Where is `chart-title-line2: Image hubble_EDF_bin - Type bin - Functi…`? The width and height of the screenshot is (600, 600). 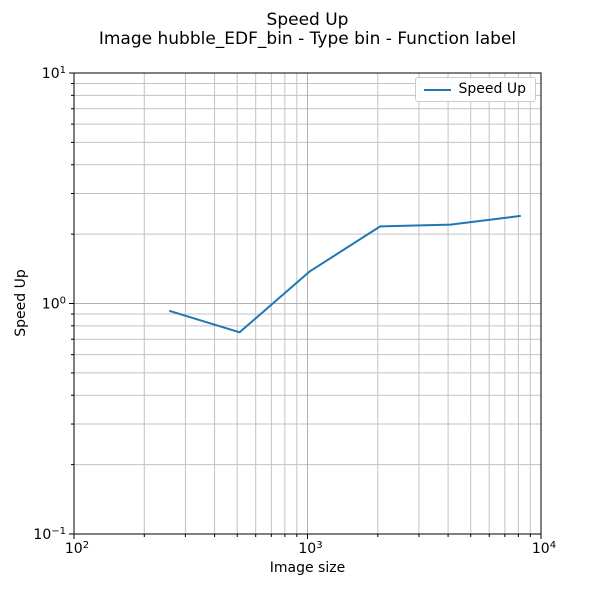
chart-title-line2: Image hubble_EDF_bin - Type bin - Functi… is located at coordinates (307, 39).